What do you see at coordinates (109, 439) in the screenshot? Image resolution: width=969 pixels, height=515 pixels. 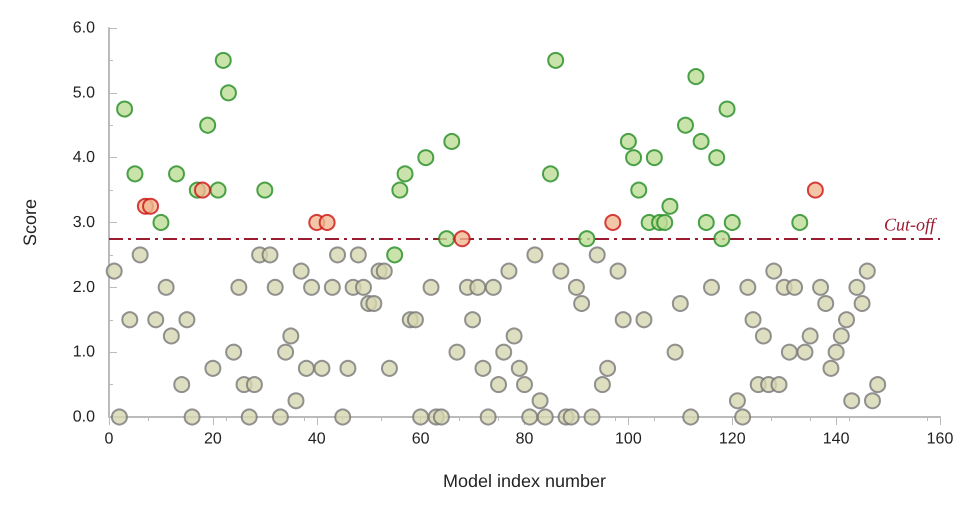 I see `x-tick-label: 0` at bounding box center [109, 439].